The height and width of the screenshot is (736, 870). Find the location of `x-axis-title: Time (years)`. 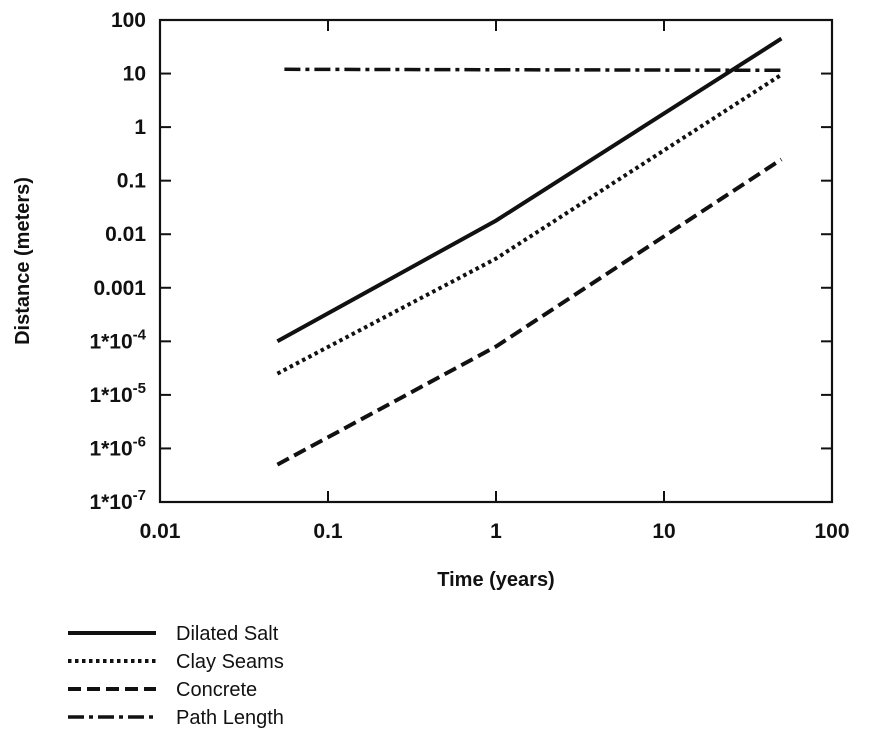

x-axis-title: Time (years) is located at coordinates (495, 580).